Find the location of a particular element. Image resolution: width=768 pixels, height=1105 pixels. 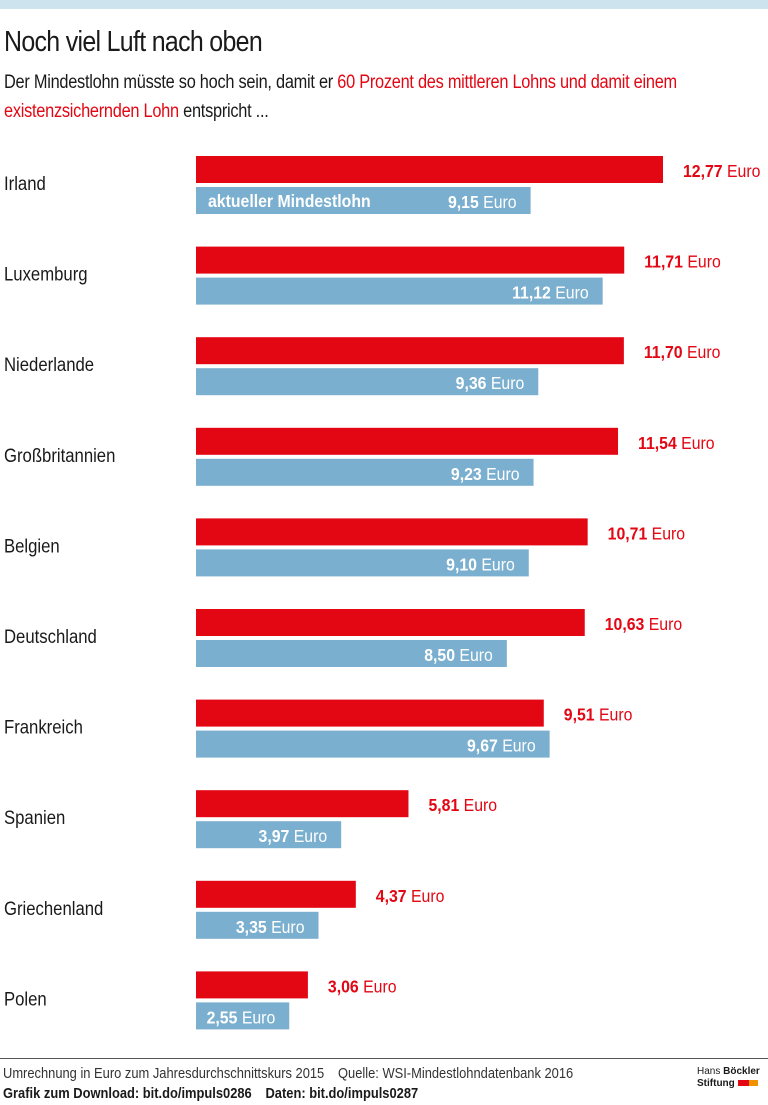

label-required-7: 5,81 Euro is located at coordinates (462, 805).